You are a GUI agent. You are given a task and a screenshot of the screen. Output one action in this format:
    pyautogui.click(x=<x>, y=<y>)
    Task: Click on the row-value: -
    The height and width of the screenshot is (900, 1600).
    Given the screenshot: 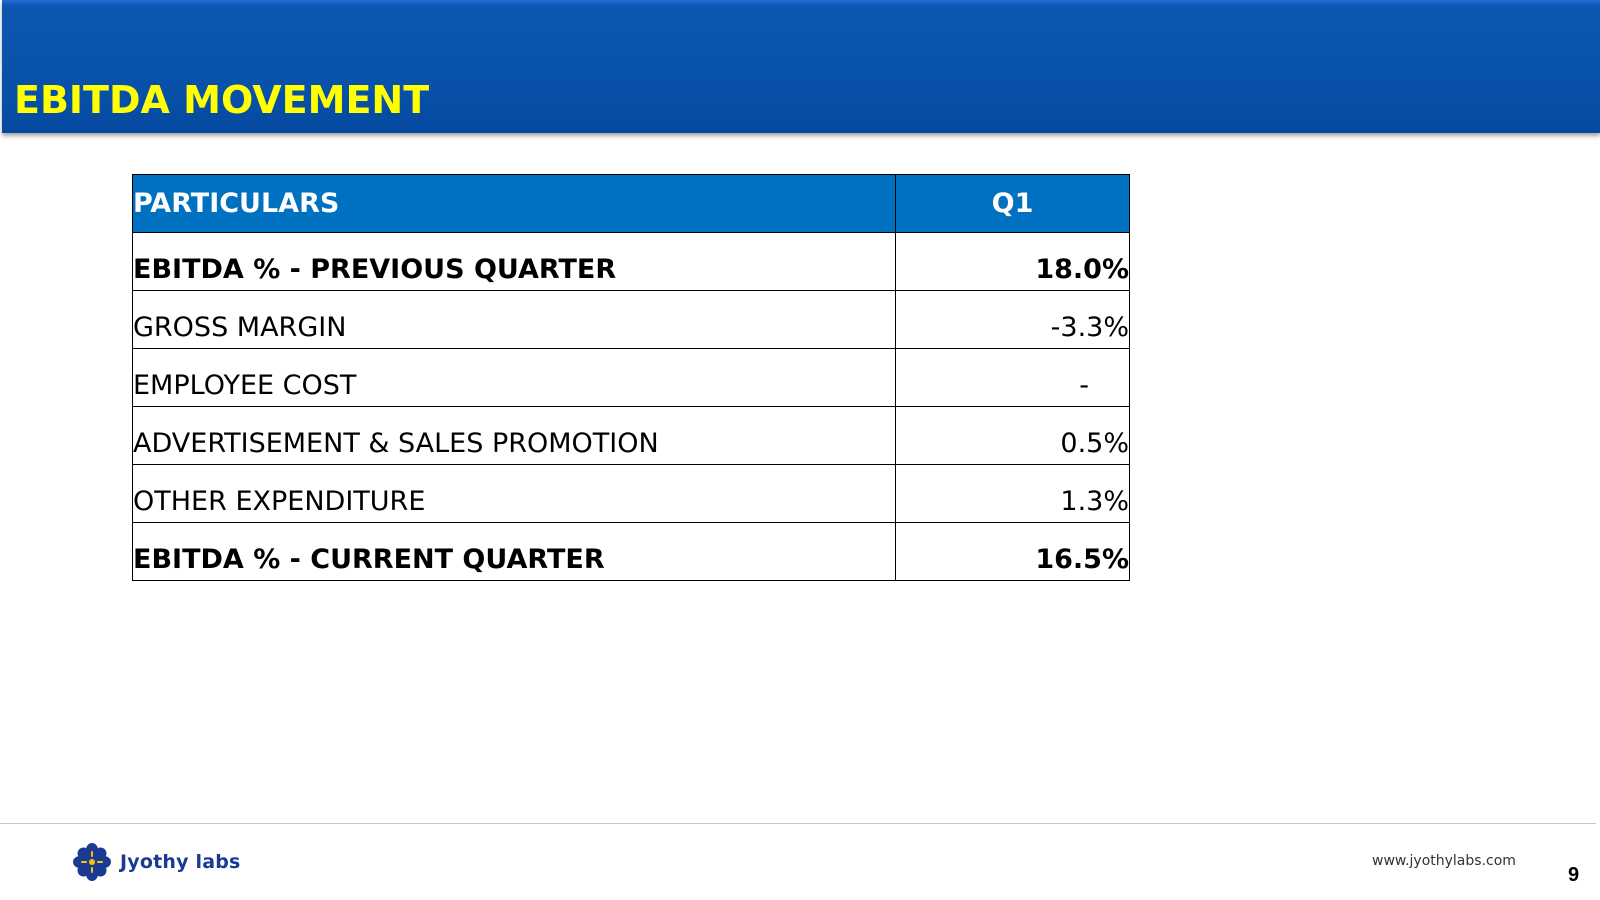 What is the action you would take?
    pyautogui.click(x=1012, y=377)
    